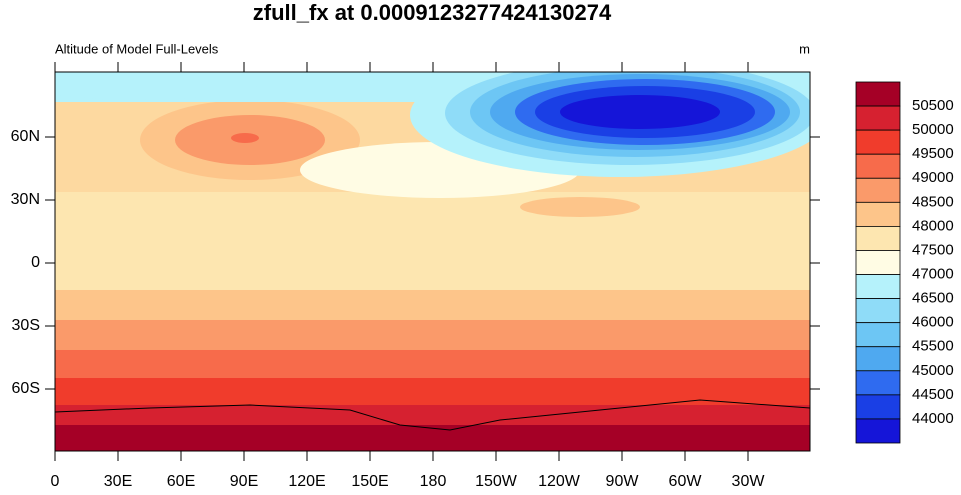 This screenshot has width=961, height=495. I want to click on colorbar-label: 46500, so click(933, 298).